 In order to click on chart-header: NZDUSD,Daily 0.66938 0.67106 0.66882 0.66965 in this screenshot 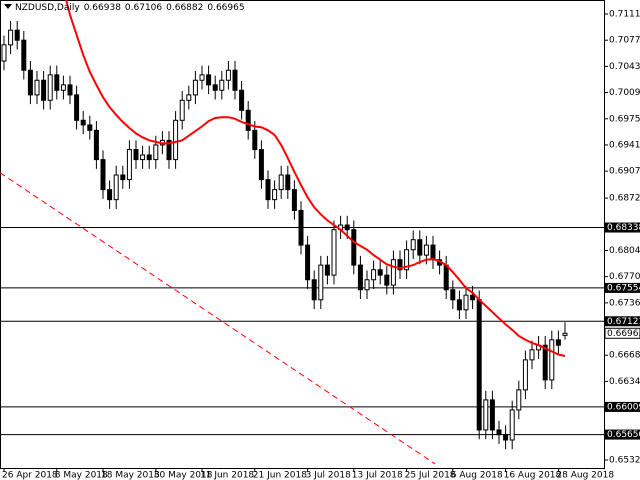, I will do `click(130, 8)`.